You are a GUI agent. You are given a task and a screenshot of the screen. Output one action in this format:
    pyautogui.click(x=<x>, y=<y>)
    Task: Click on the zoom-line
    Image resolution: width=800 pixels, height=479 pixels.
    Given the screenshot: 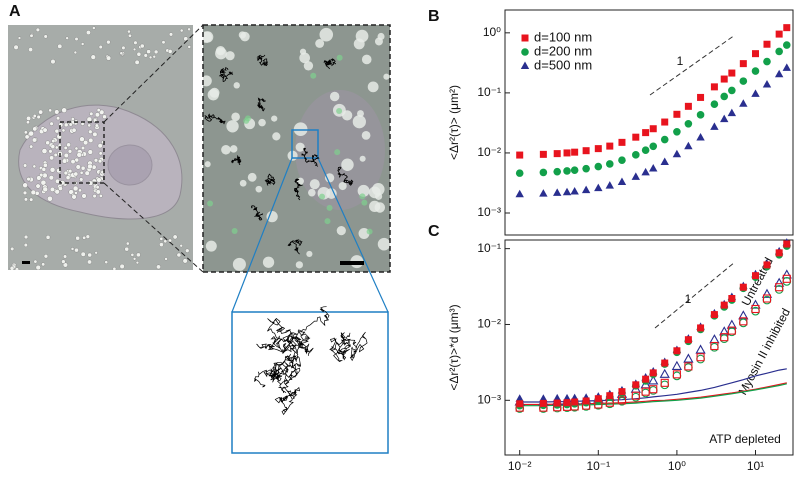 What is the action you would take?
    pyautogui.click(x=153, y=73)
    